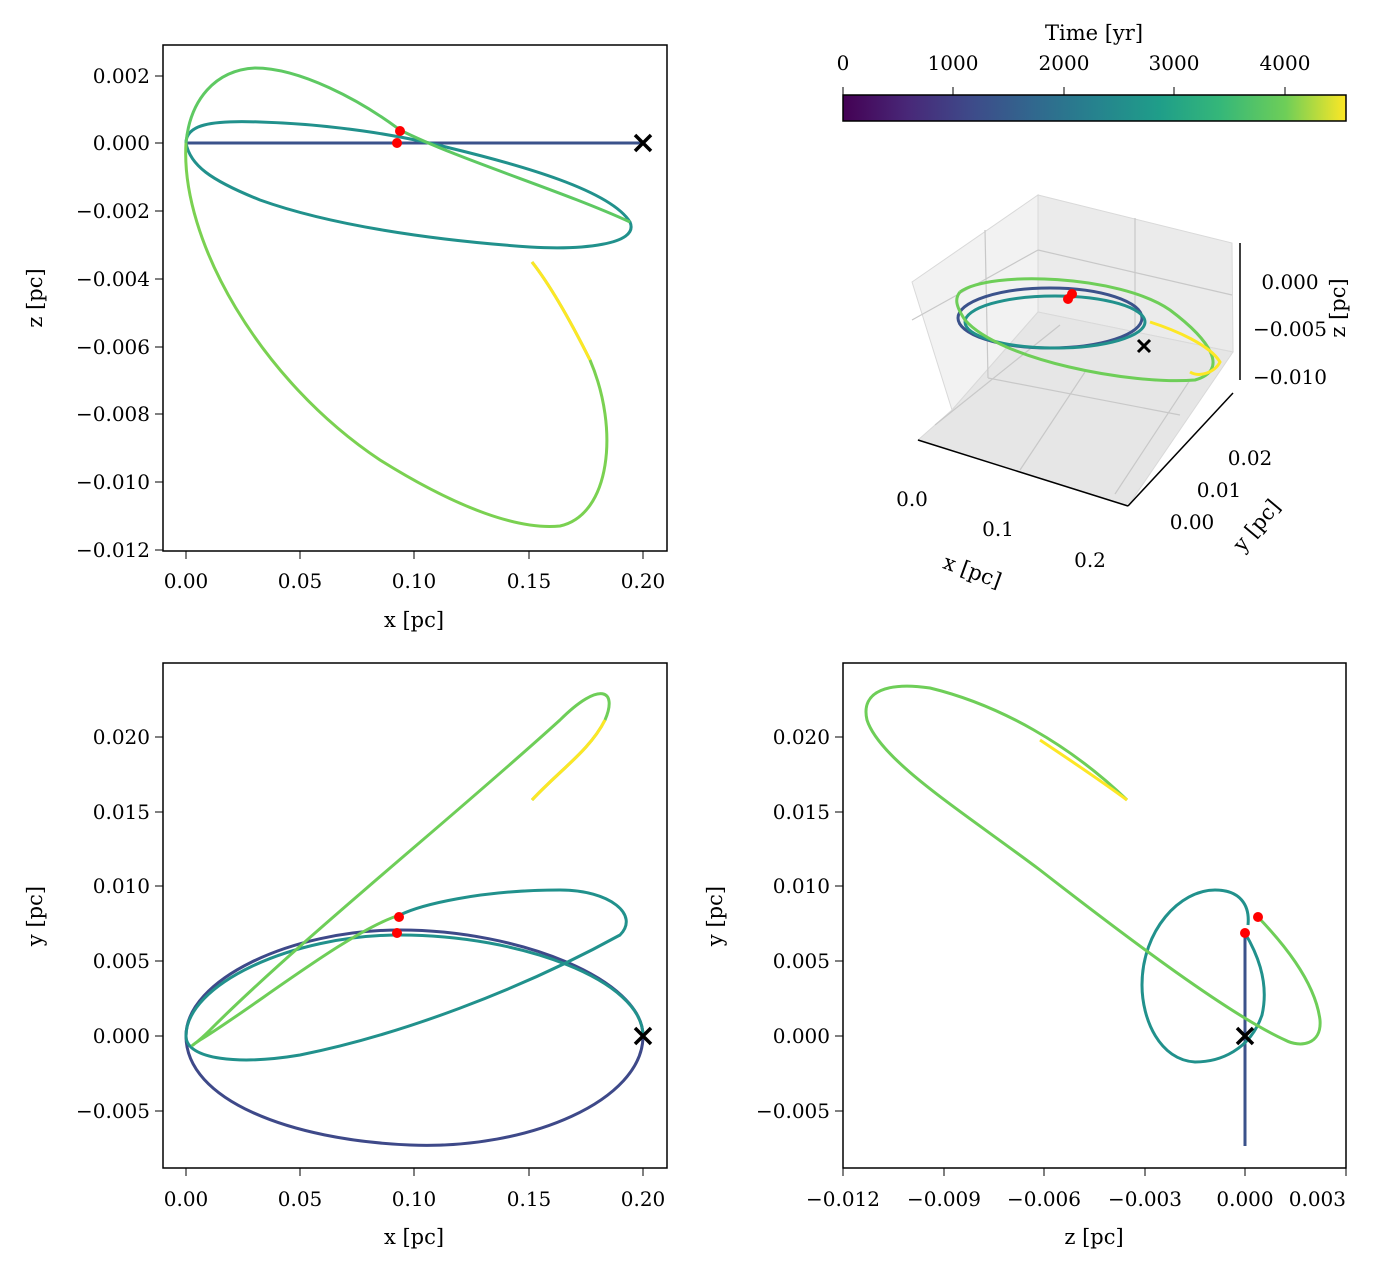 The width and height of the screenshot is (1398, 1272). I want to click on x-axis-line, so click(1023, 473).